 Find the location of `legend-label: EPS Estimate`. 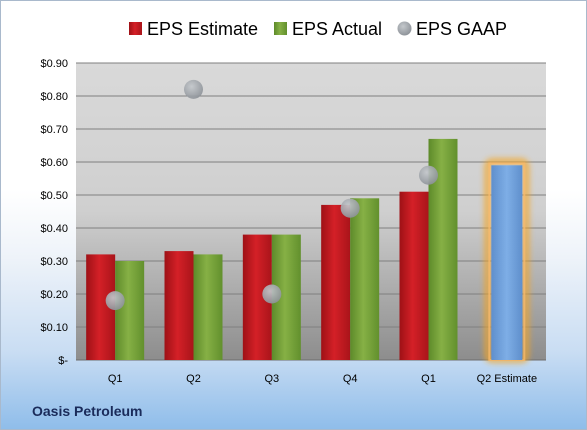

legend-label: EPS Estimate is located at coordinates (202, 29).